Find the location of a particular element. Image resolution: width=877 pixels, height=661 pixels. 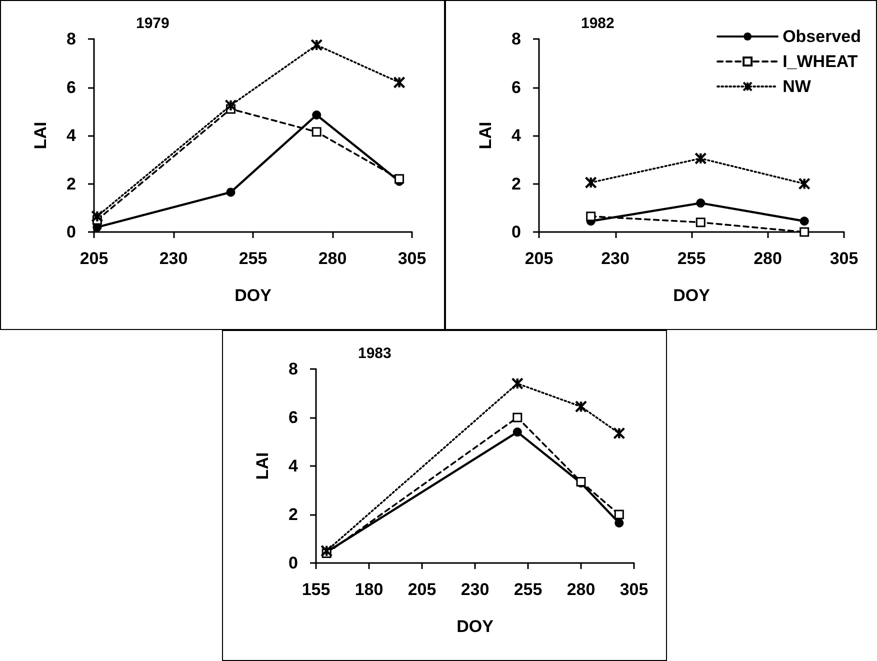

chart-title: 1979 is located at coordinates (153, 23).